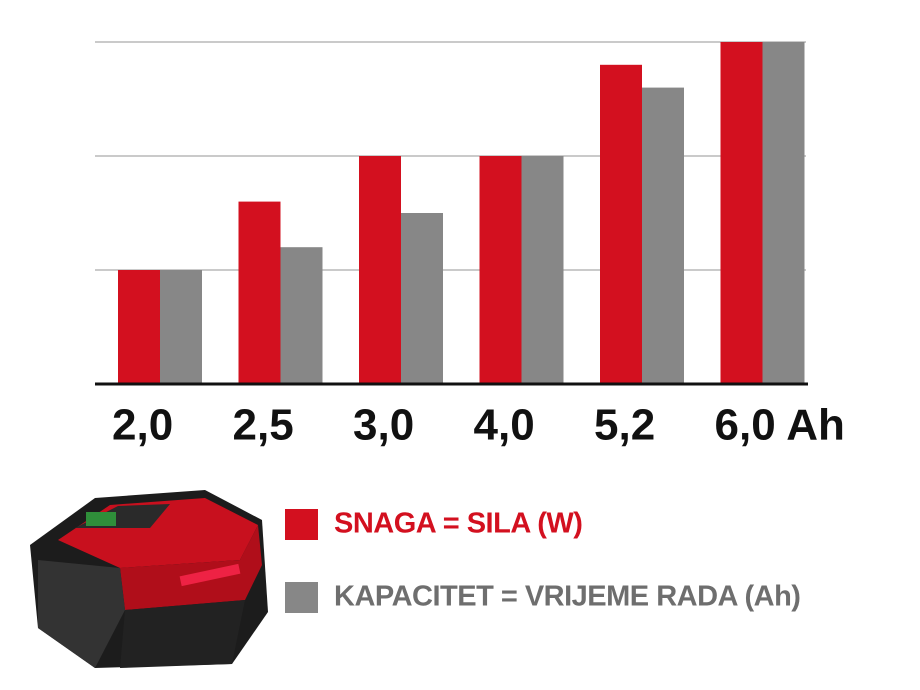 The width and height of the screenshot is (920, 690). I want to click on battery-illustration, so click(149, 579).